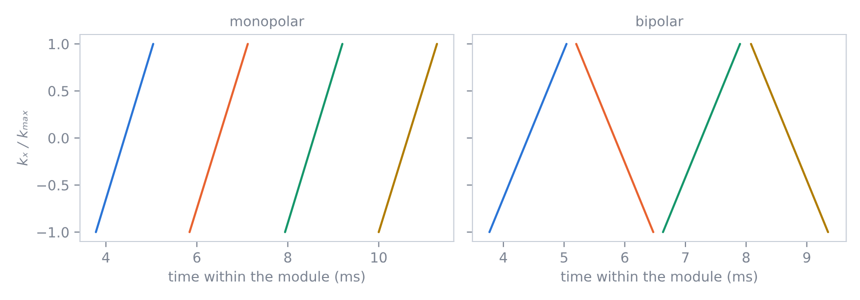  I want to click on chart-title: monopolar, so click(267, 23).